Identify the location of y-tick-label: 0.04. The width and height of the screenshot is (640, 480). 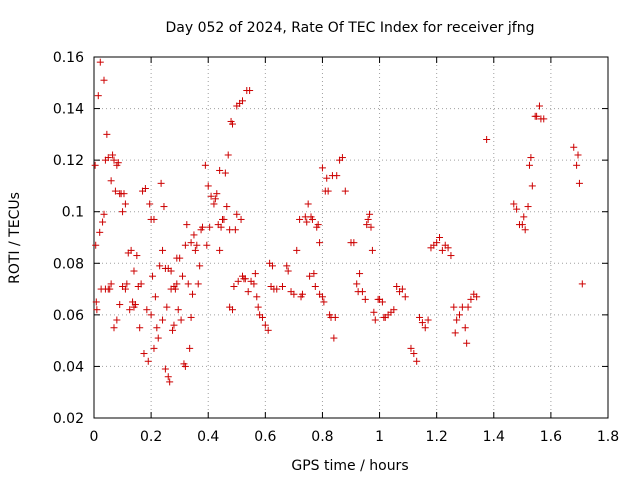
(68, 367).